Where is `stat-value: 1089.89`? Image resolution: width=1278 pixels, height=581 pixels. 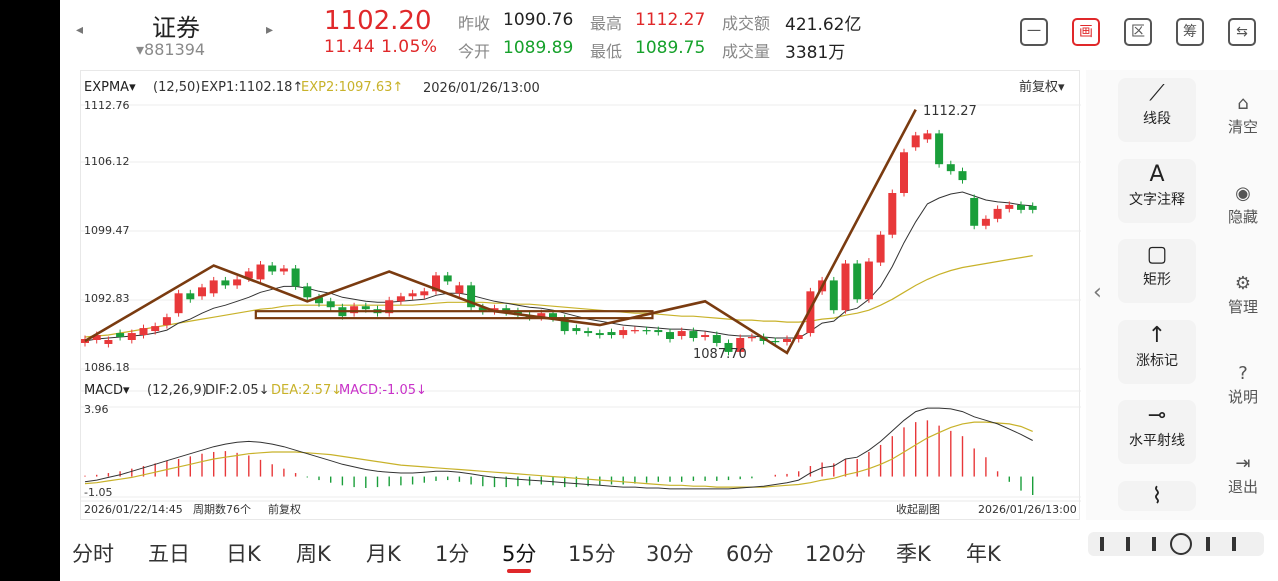
stat-value: 1089.89 is located at coordinates (538, 48).